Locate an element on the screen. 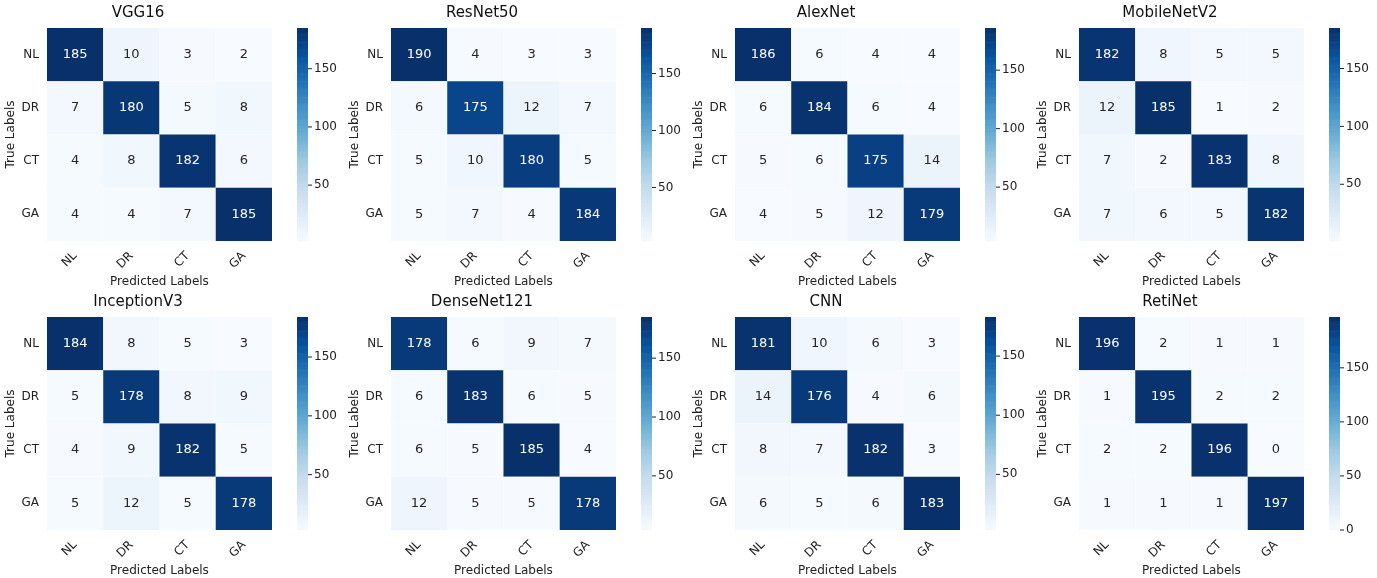  data-label: 181 is located at coordinates (763, 342).